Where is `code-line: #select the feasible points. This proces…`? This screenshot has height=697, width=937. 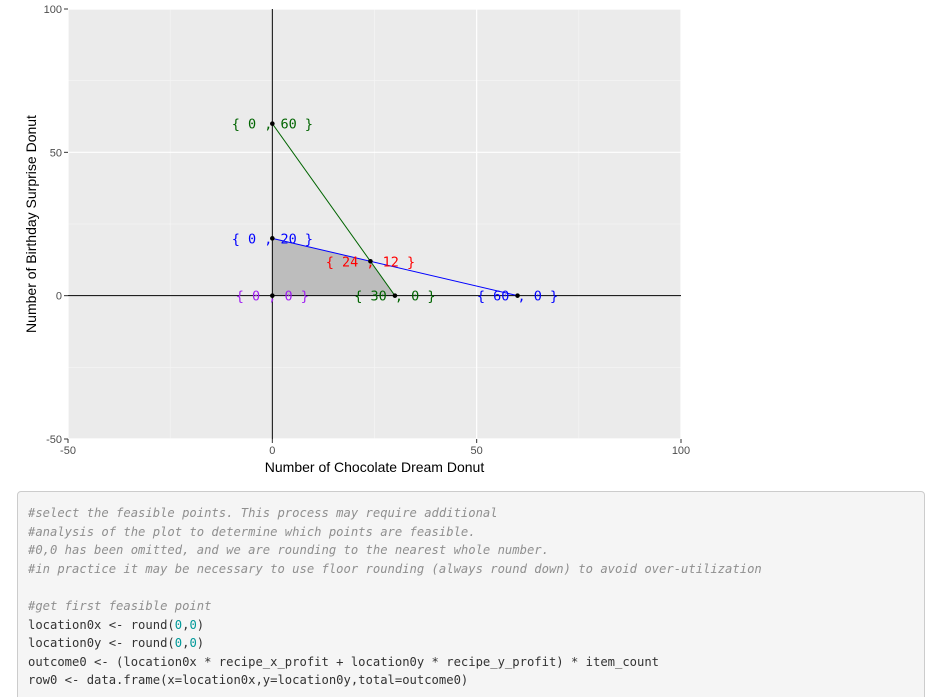
code-line: #select the feasible points. This proces… is located at coordinates (471, 513).